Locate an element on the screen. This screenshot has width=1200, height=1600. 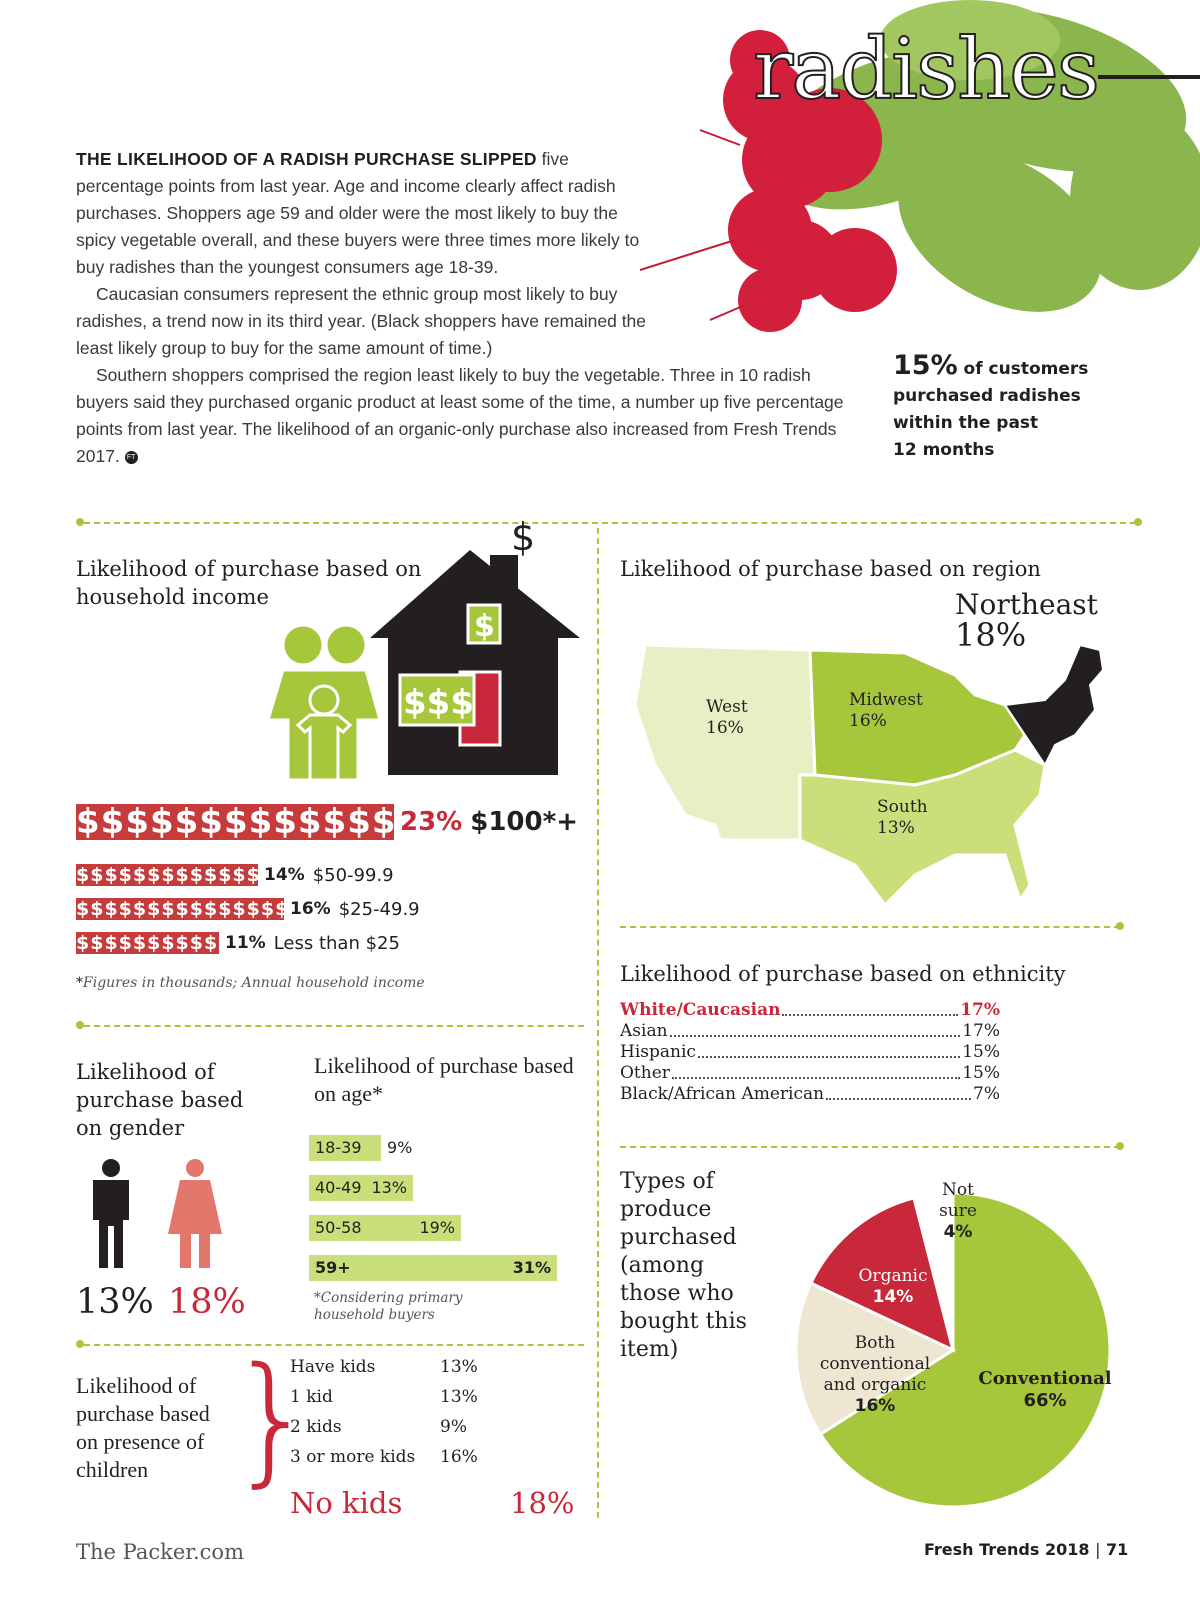
income-pct: 23% is located at coordinates (431, 822).